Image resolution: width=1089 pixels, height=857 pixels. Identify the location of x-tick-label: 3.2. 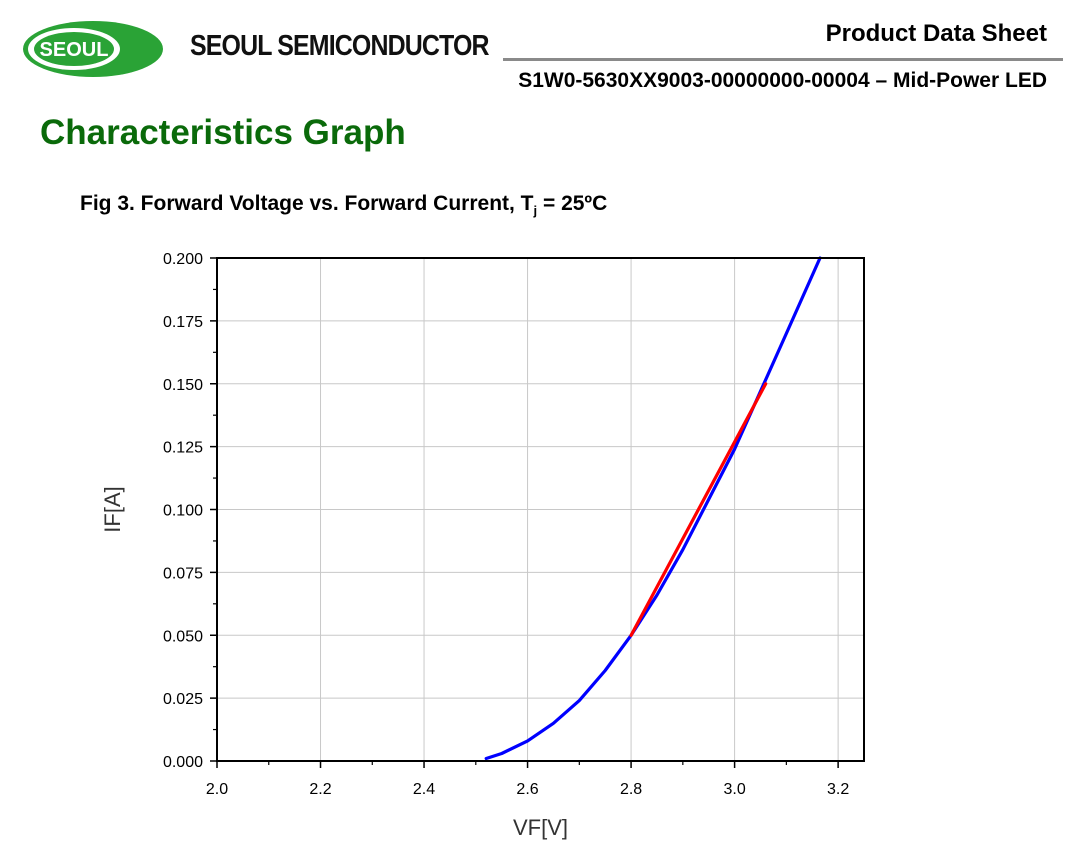
(838, 789).